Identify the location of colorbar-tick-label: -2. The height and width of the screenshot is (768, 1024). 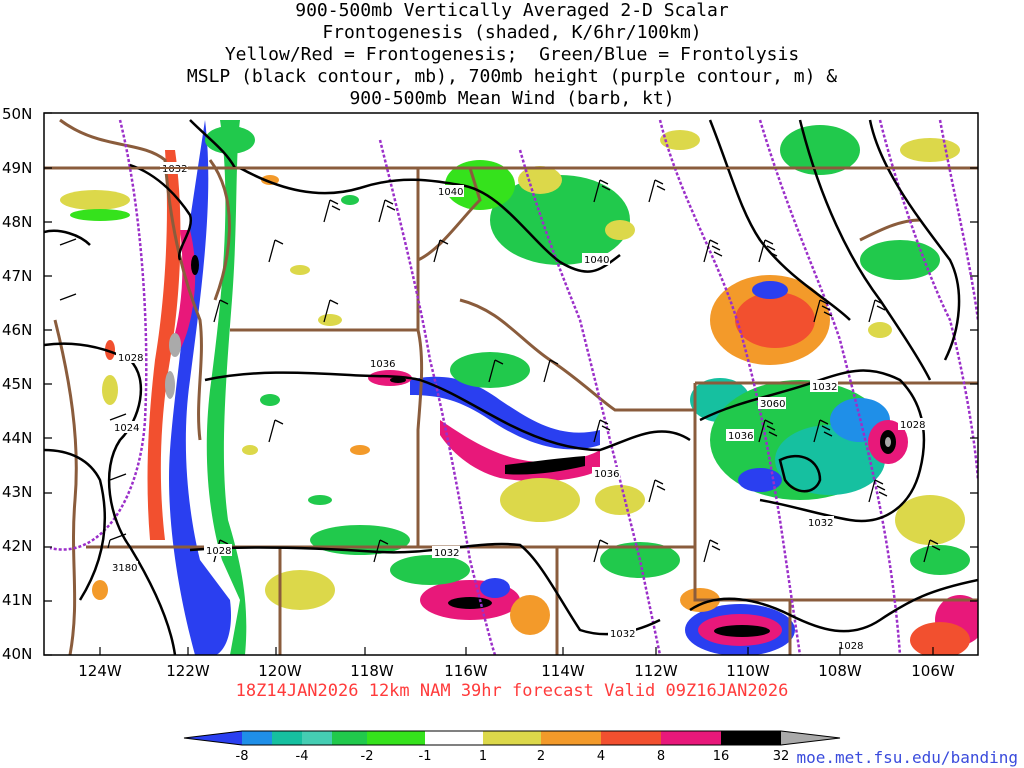
(367, 756).